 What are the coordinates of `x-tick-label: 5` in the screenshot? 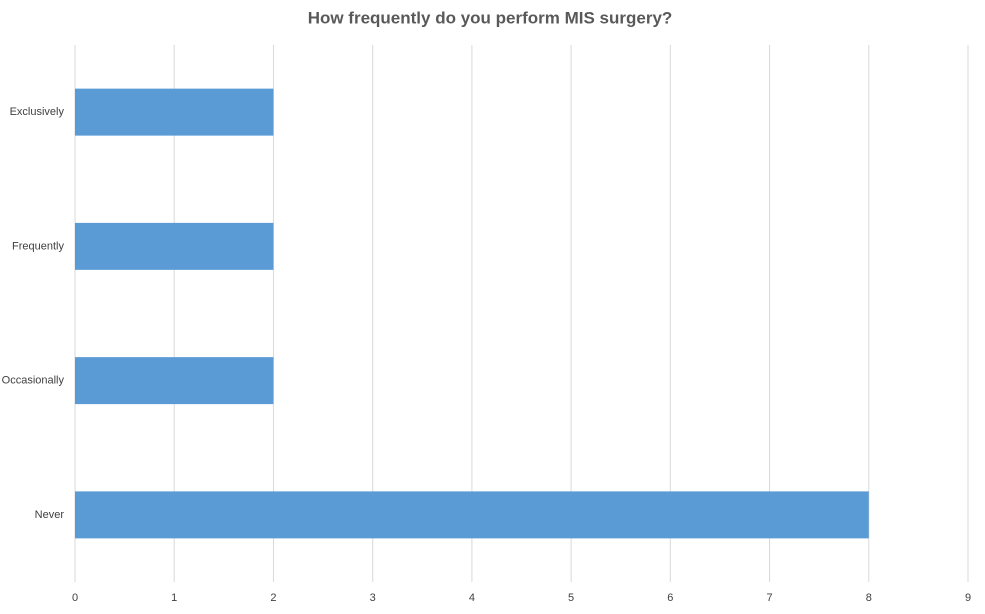 It's located at (571, 598).